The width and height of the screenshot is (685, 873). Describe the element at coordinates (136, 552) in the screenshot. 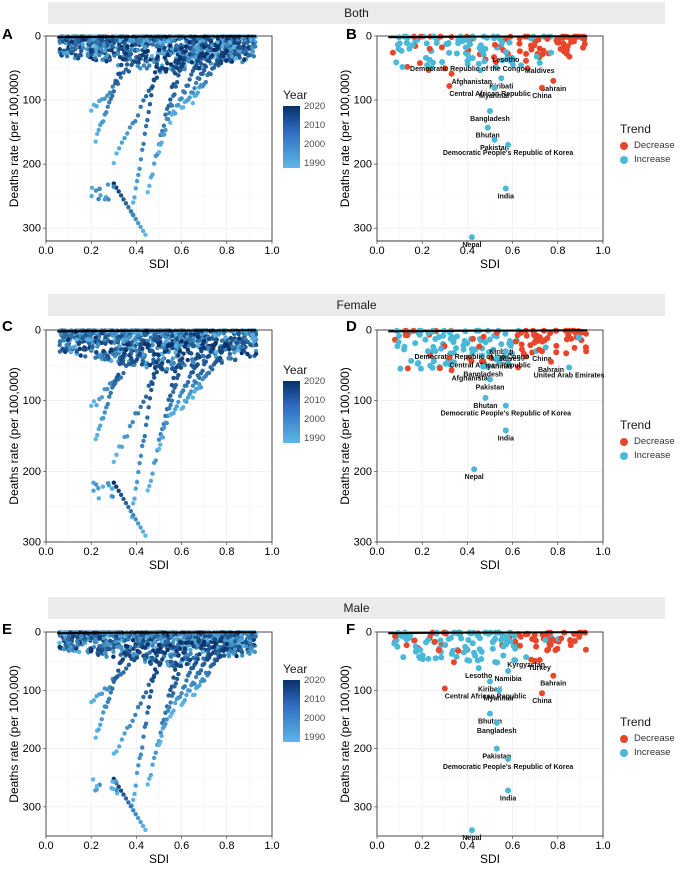

I see `x-tick-label: 0.4` at that location.